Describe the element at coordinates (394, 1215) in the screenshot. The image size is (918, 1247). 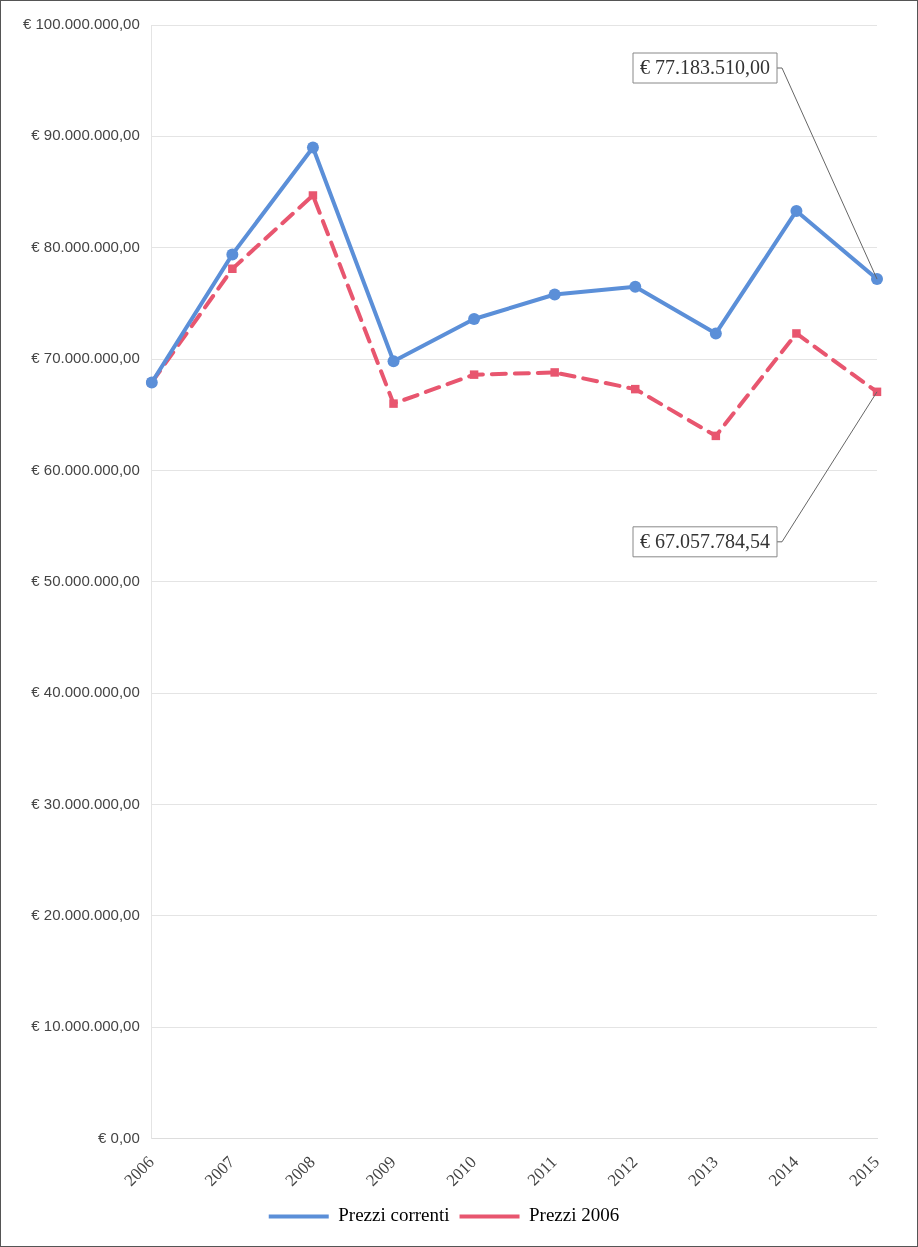
I see `legend-label: Prezzi correnti` at that location.